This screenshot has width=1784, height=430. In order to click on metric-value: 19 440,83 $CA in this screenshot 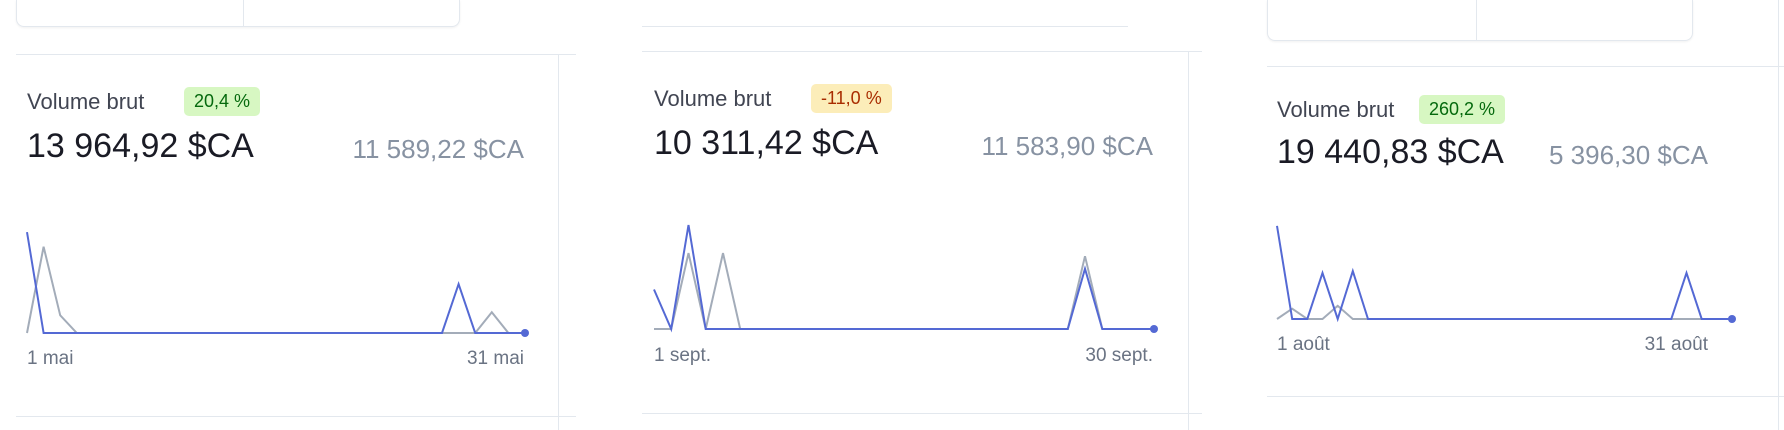, I will do `click(1390, 152)`.